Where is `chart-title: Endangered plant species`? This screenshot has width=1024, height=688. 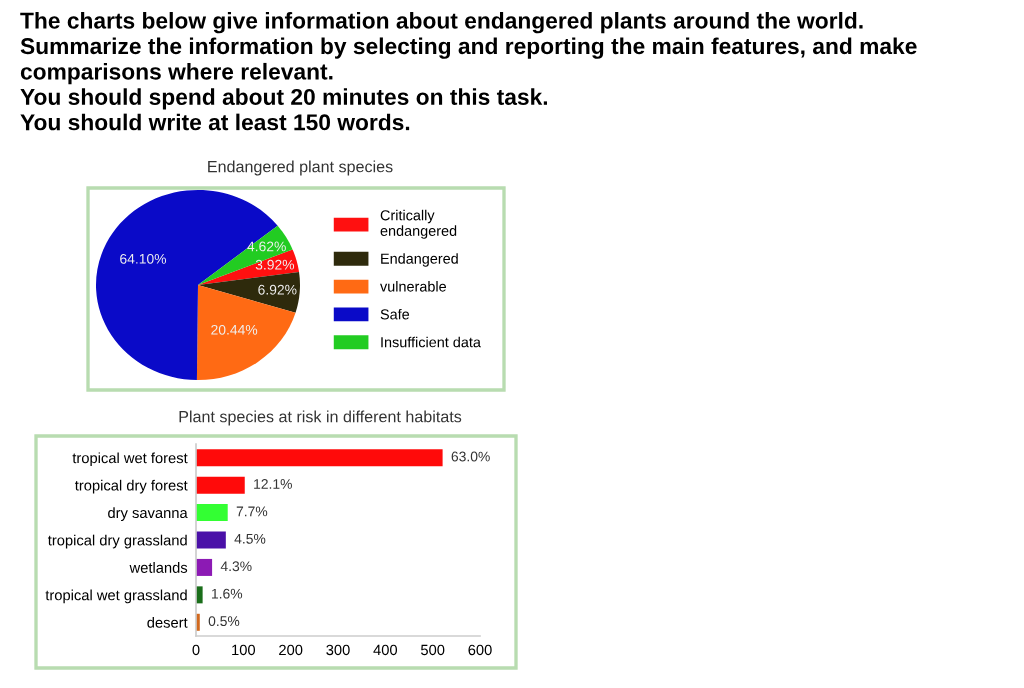 chart-title: Endangered plant species is located at coordinates (300, 168).